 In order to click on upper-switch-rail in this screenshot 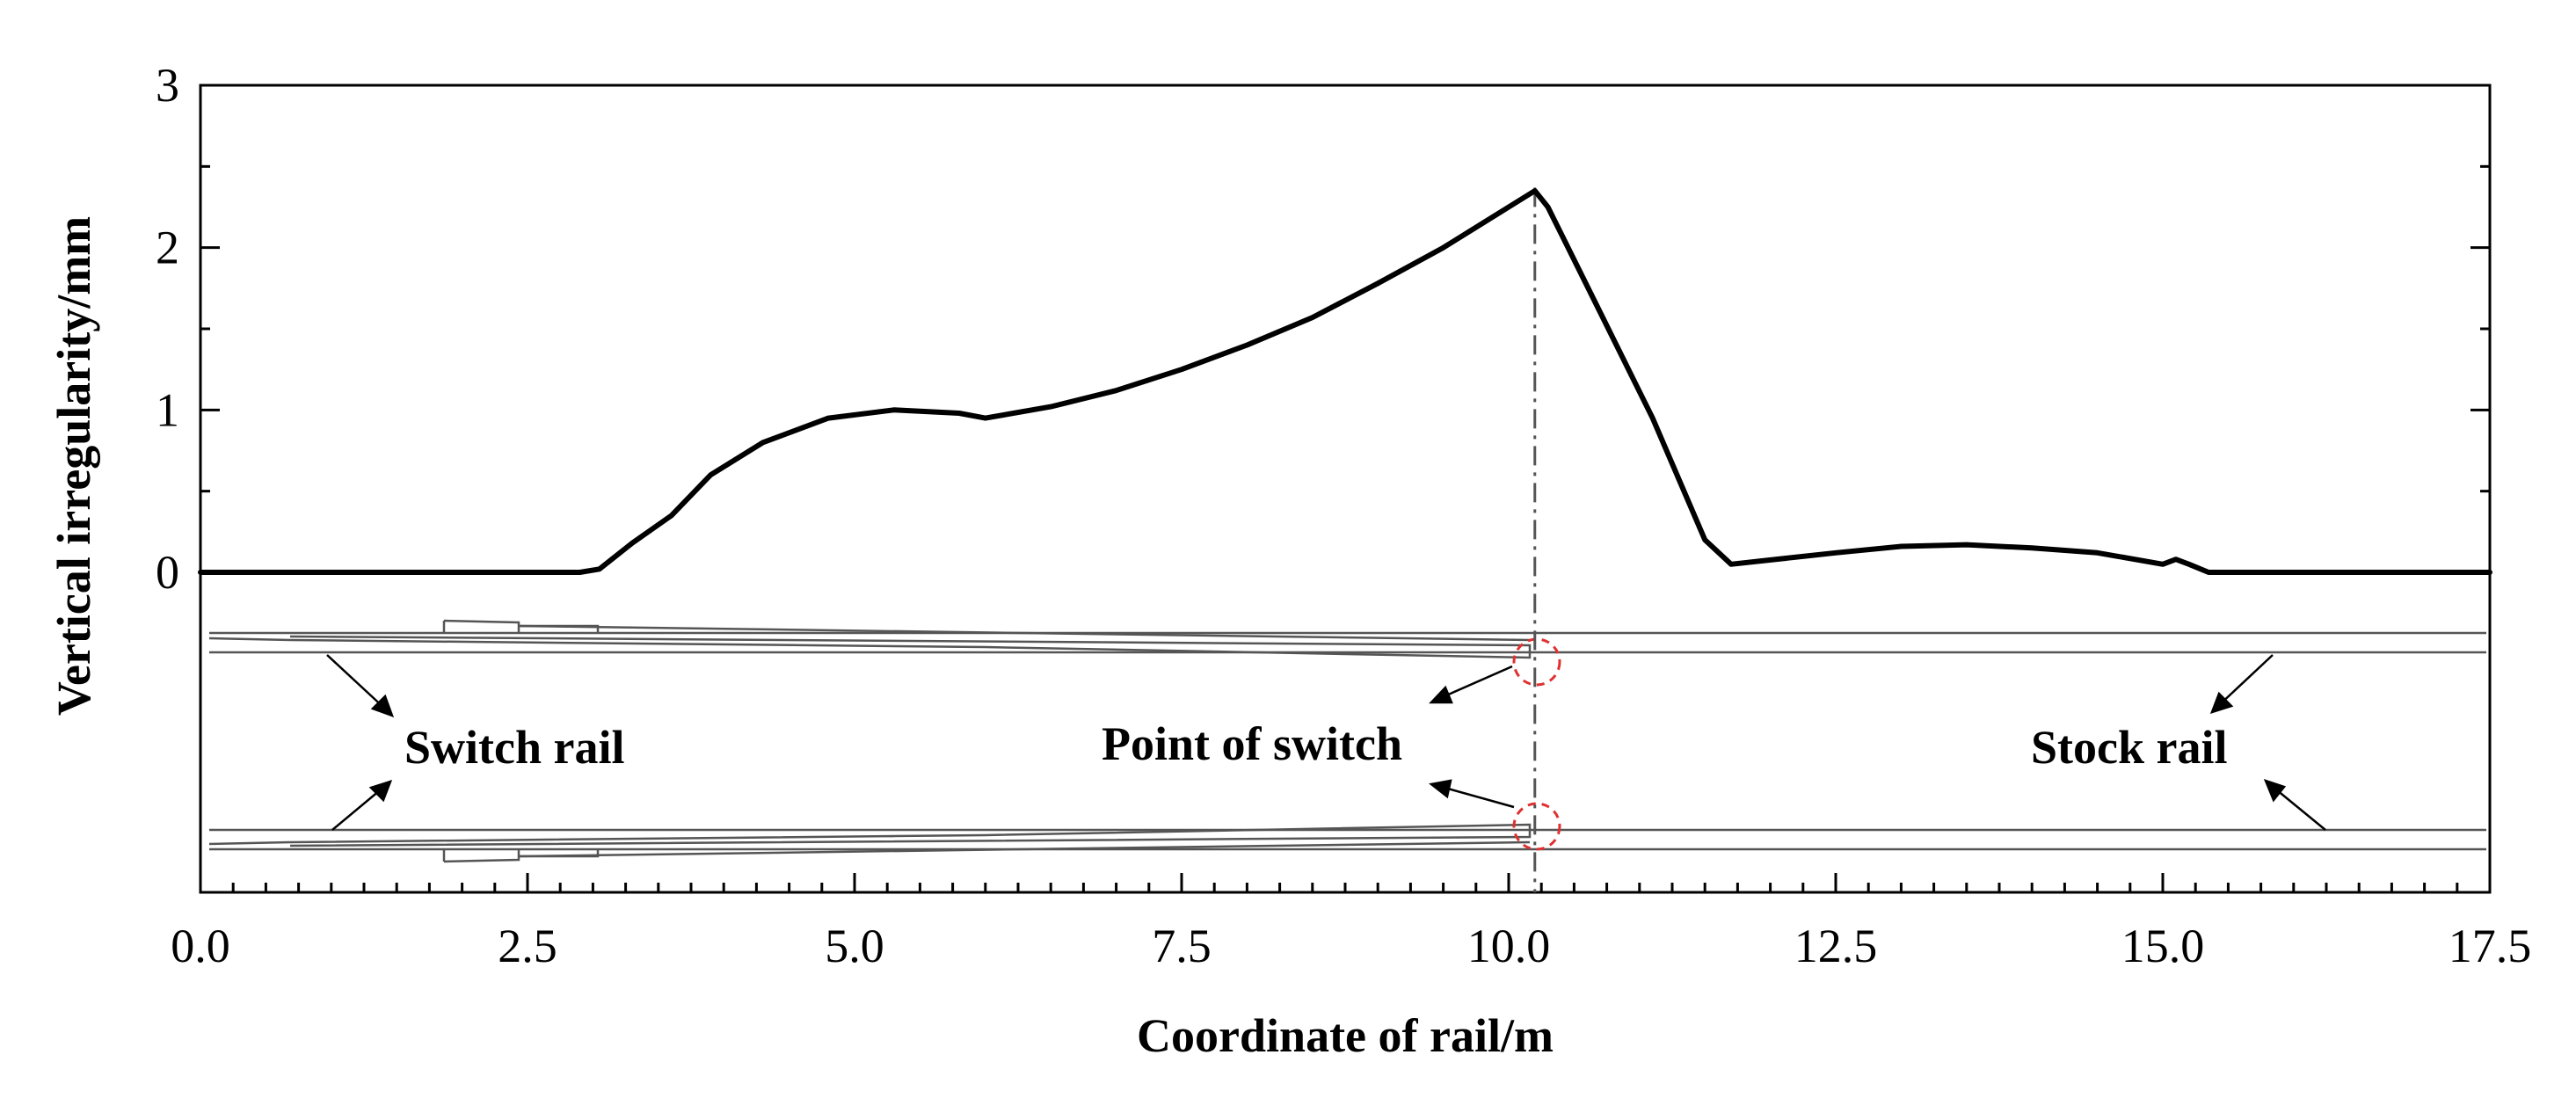, I will do `click(870, 647)`.